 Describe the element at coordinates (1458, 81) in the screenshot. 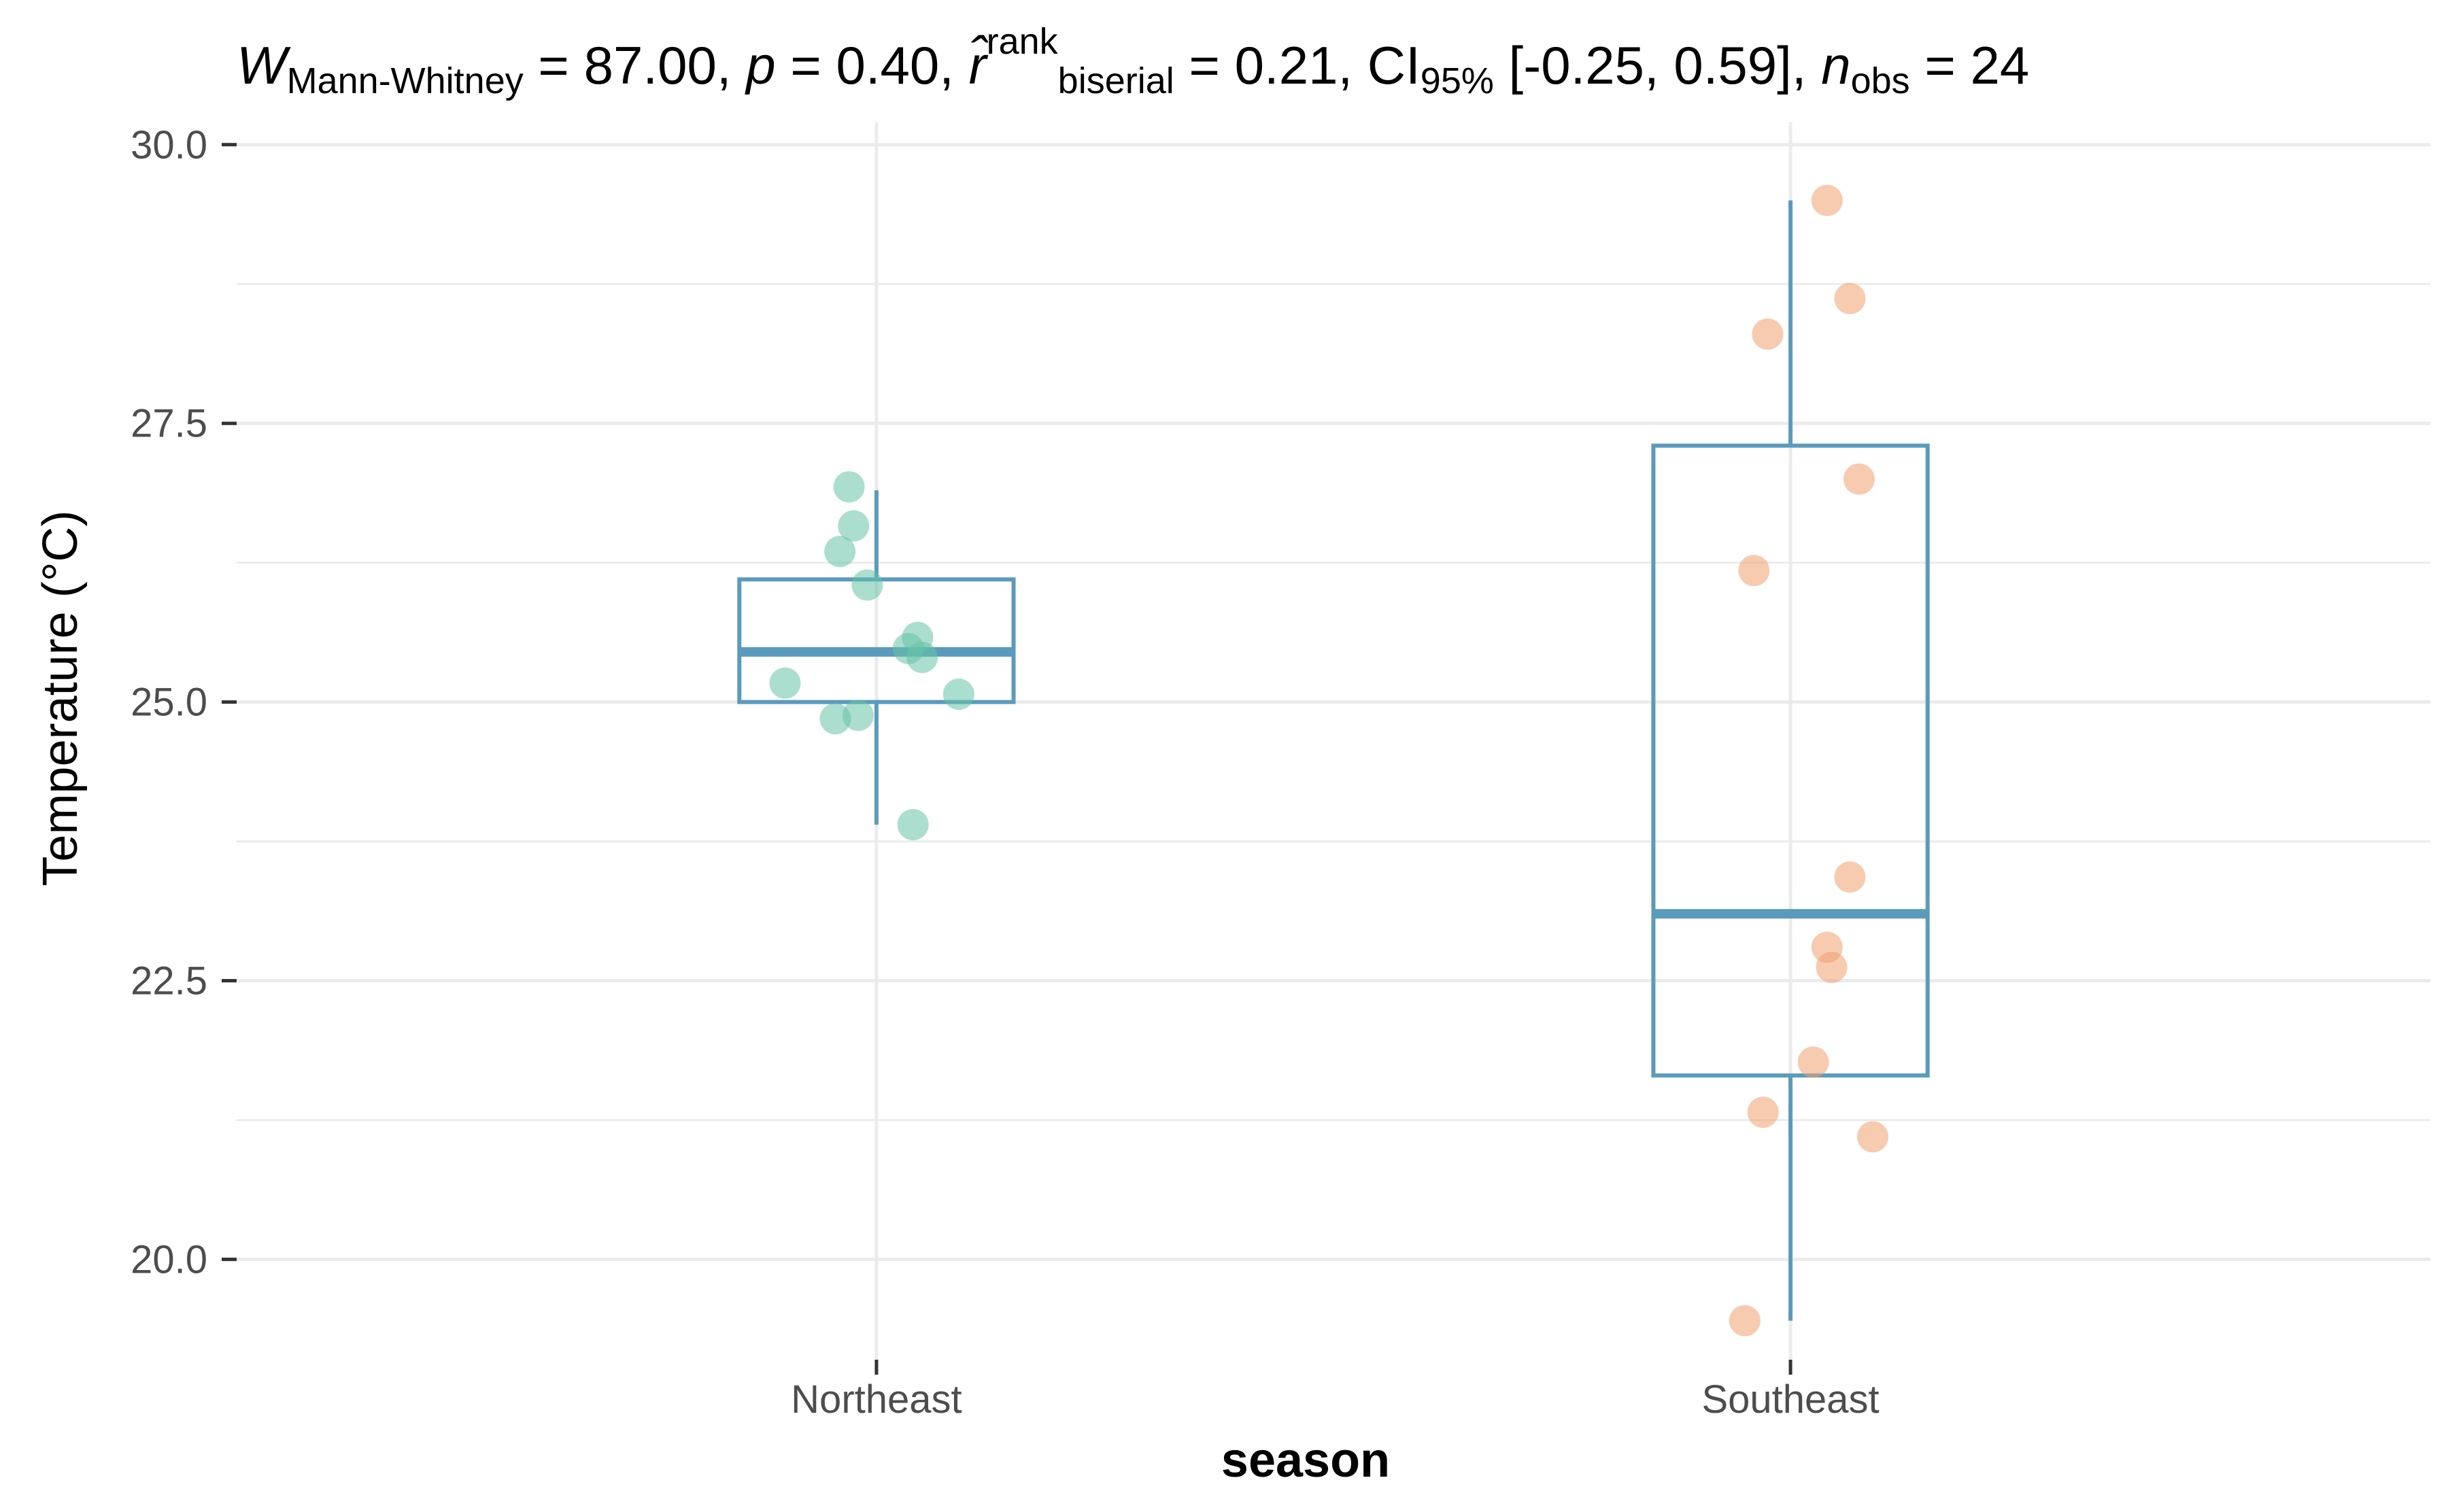

I see `ci-subscript: 95%` at that location.